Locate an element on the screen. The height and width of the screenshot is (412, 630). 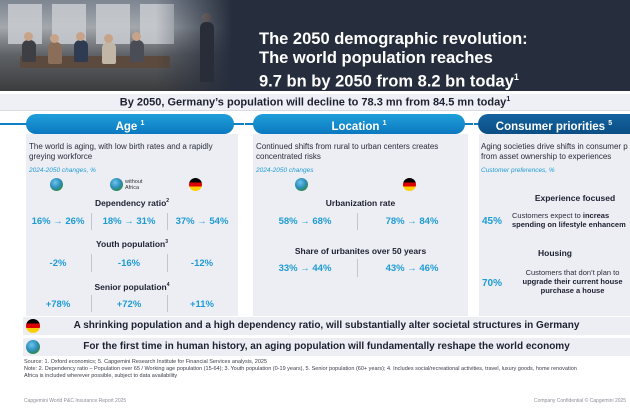
dependency-ratio-title: Dependency ratio2 is located at coordinates (132, 203).